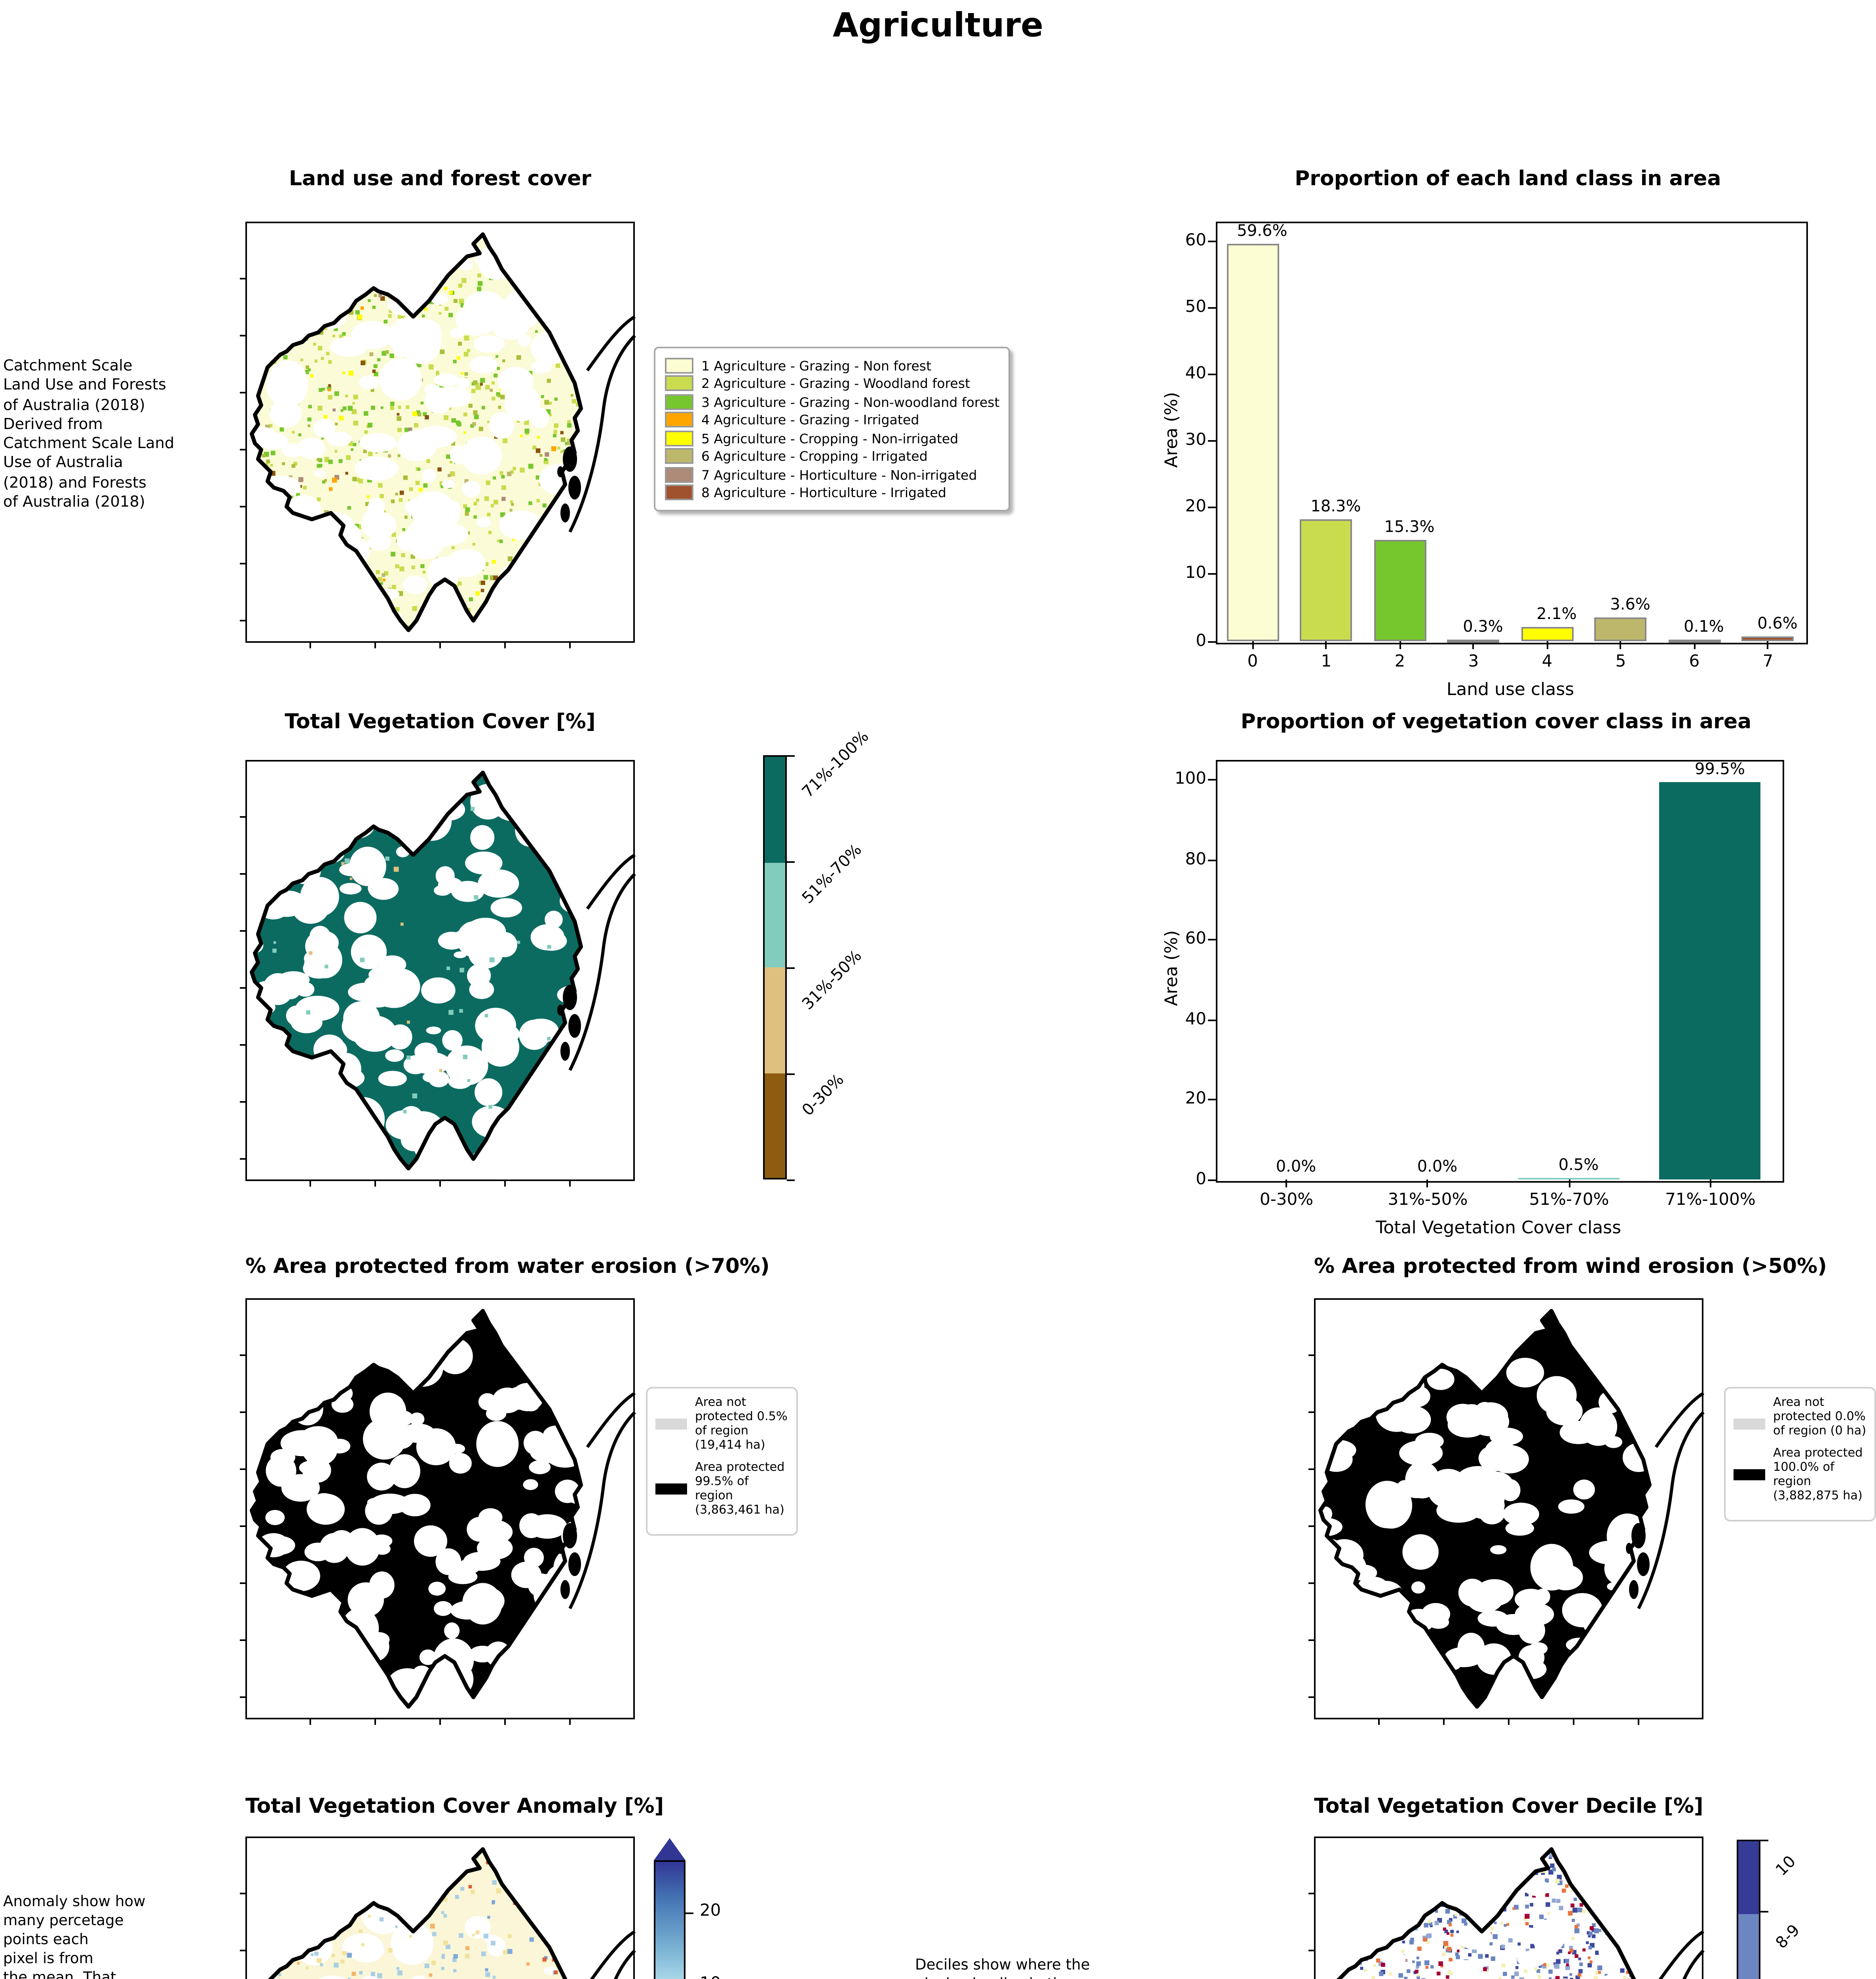 The height and width of the screenshot is (1979, 1876). I want to click on x-tick-label: 3, so click(1473, 661).